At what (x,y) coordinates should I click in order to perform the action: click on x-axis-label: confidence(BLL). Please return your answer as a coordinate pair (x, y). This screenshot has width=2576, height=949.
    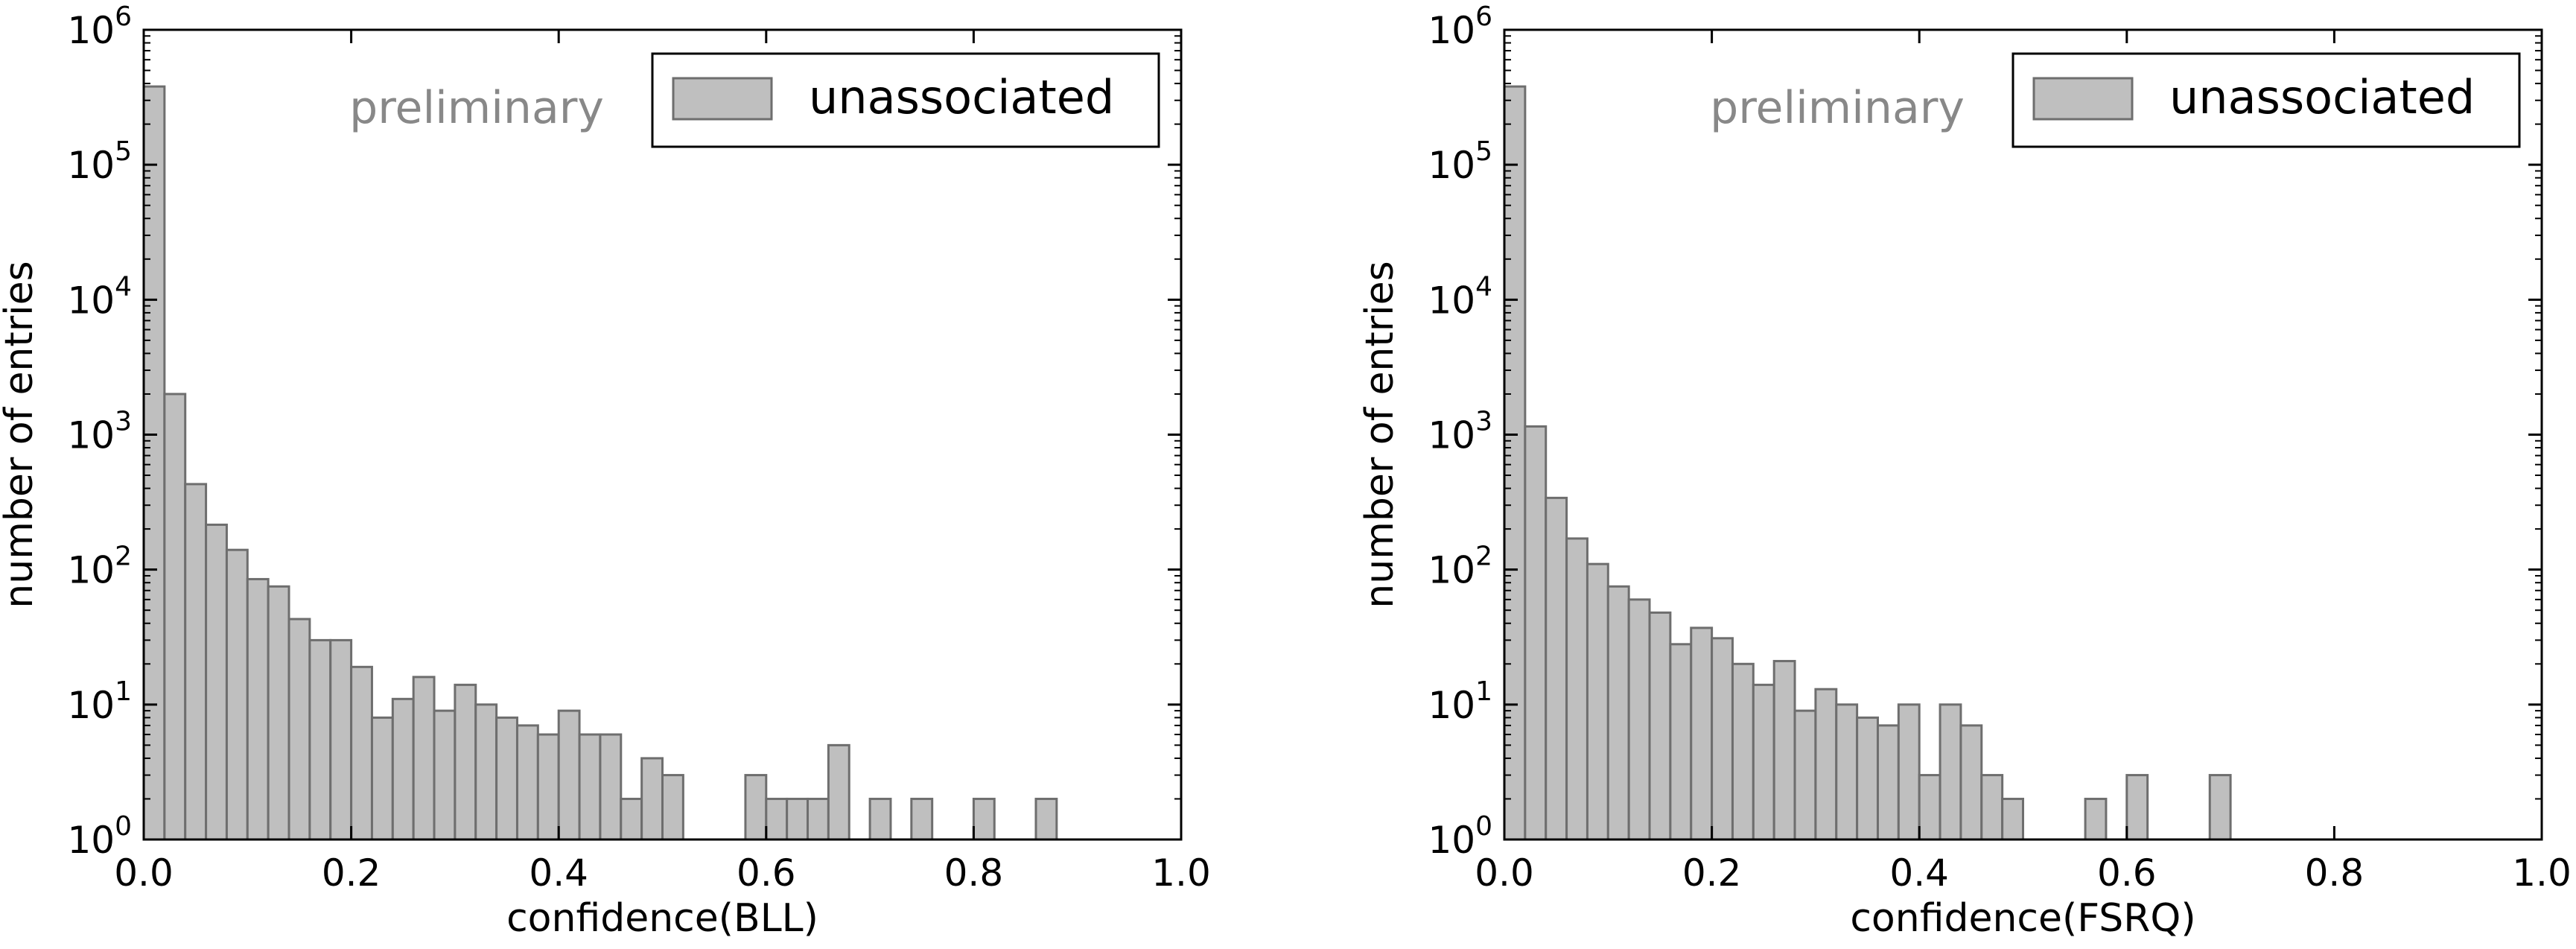
    Looking at the image, I should click on (662, 919).